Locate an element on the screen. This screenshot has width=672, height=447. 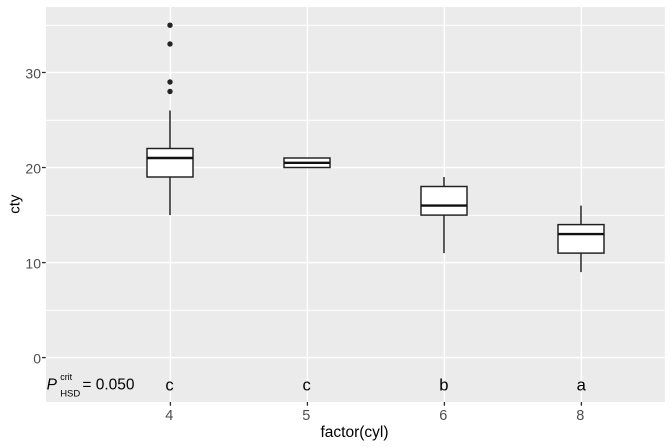
svg-text: 10 is located at coordinates (33, 264).